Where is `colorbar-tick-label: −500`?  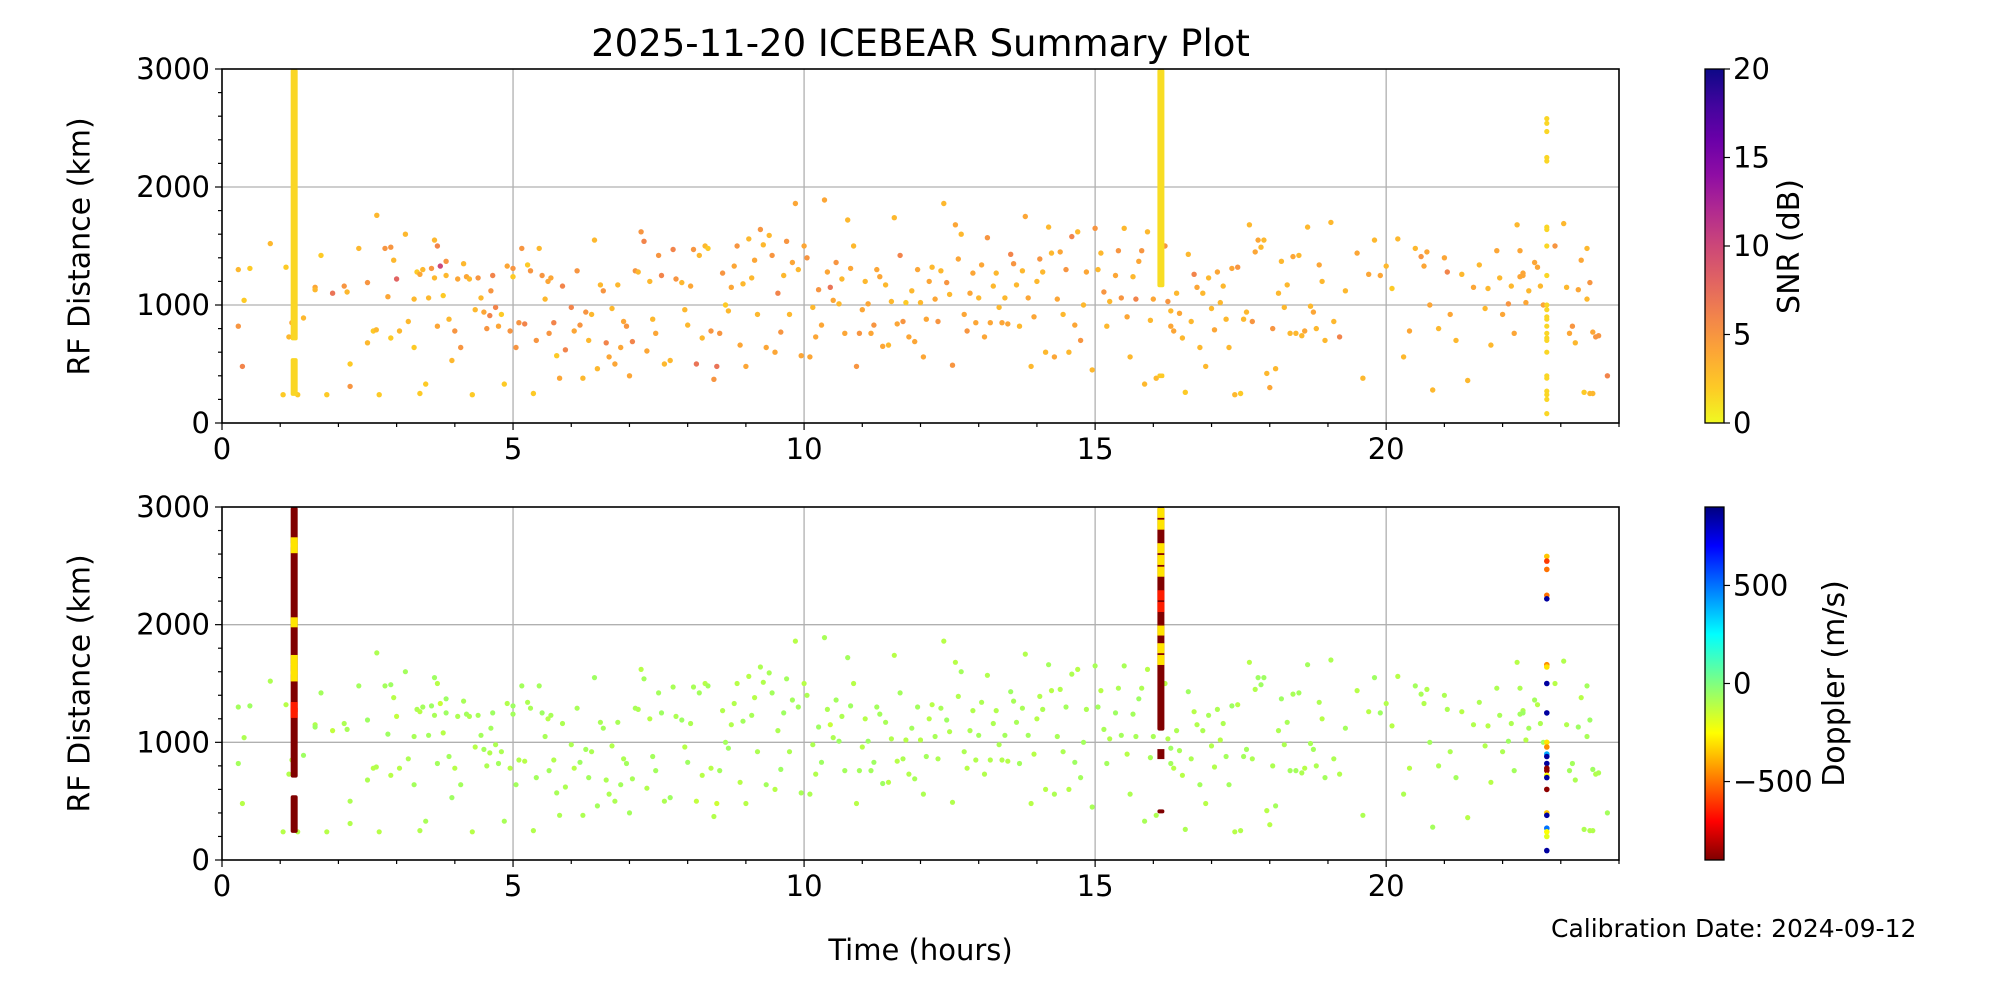 colorbar-tick-label: −500 is located at coordinates (1773, 782).